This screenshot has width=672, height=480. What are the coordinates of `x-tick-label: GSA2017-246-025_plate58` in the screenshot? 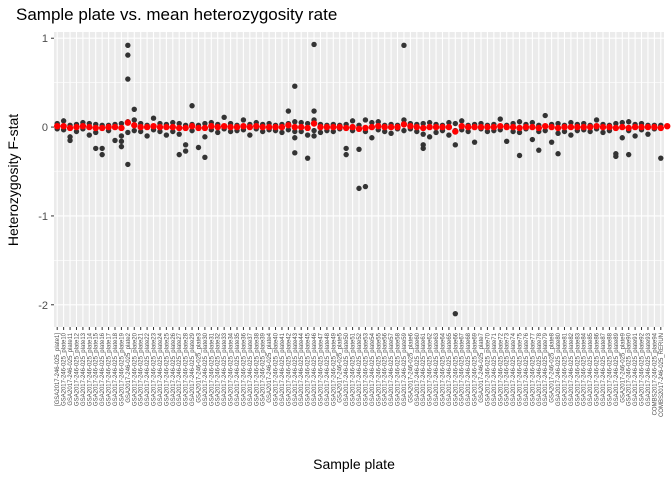 It's located at (399, 369).